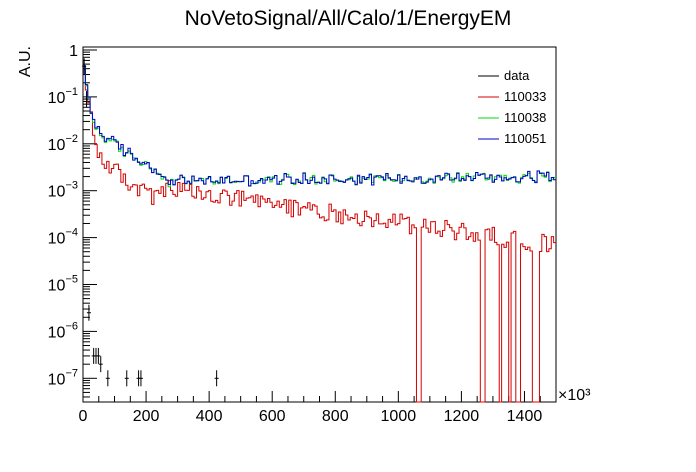 Image resolution: width=696 pixels, height=472 pixels. I want to click on x-tick-label: 200, so click(146, 416).